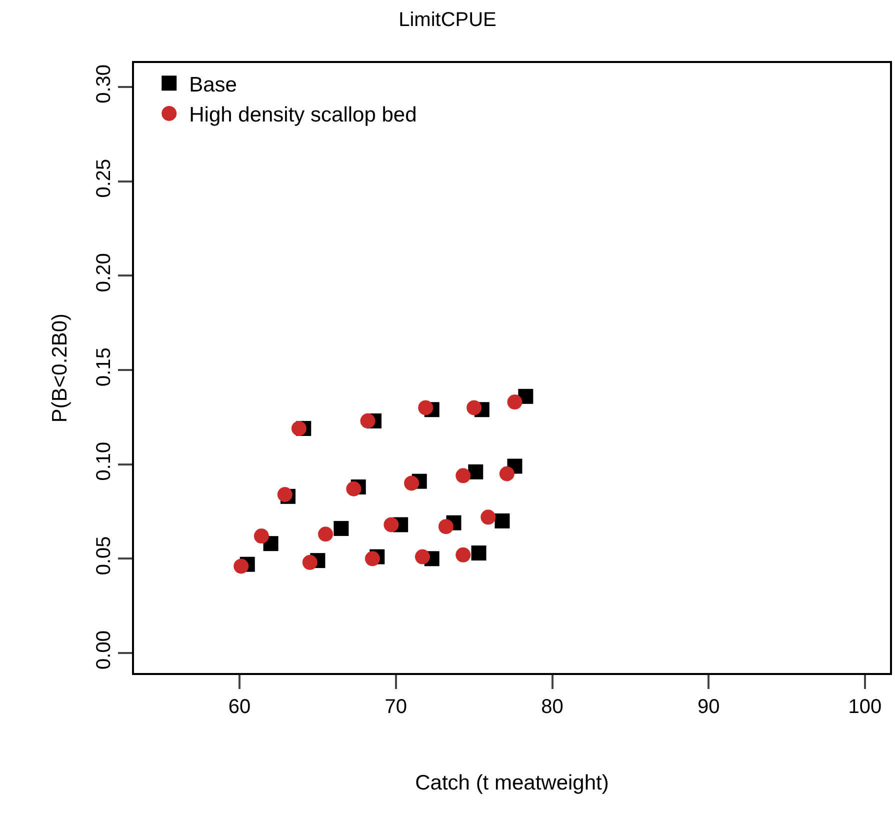 The height and width of the screenshot is (816, 895). Describe the element at coordinates (104, 556) in the screenshot. I see `y-tick-label: 0.05` at that location.